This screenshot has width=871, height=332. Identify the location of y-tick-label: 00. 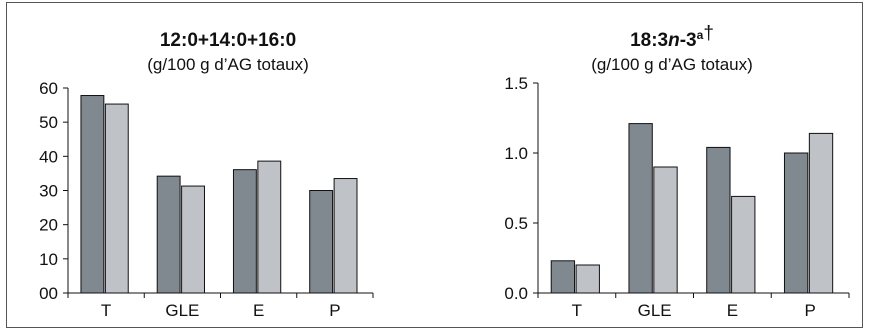
(48, 293).